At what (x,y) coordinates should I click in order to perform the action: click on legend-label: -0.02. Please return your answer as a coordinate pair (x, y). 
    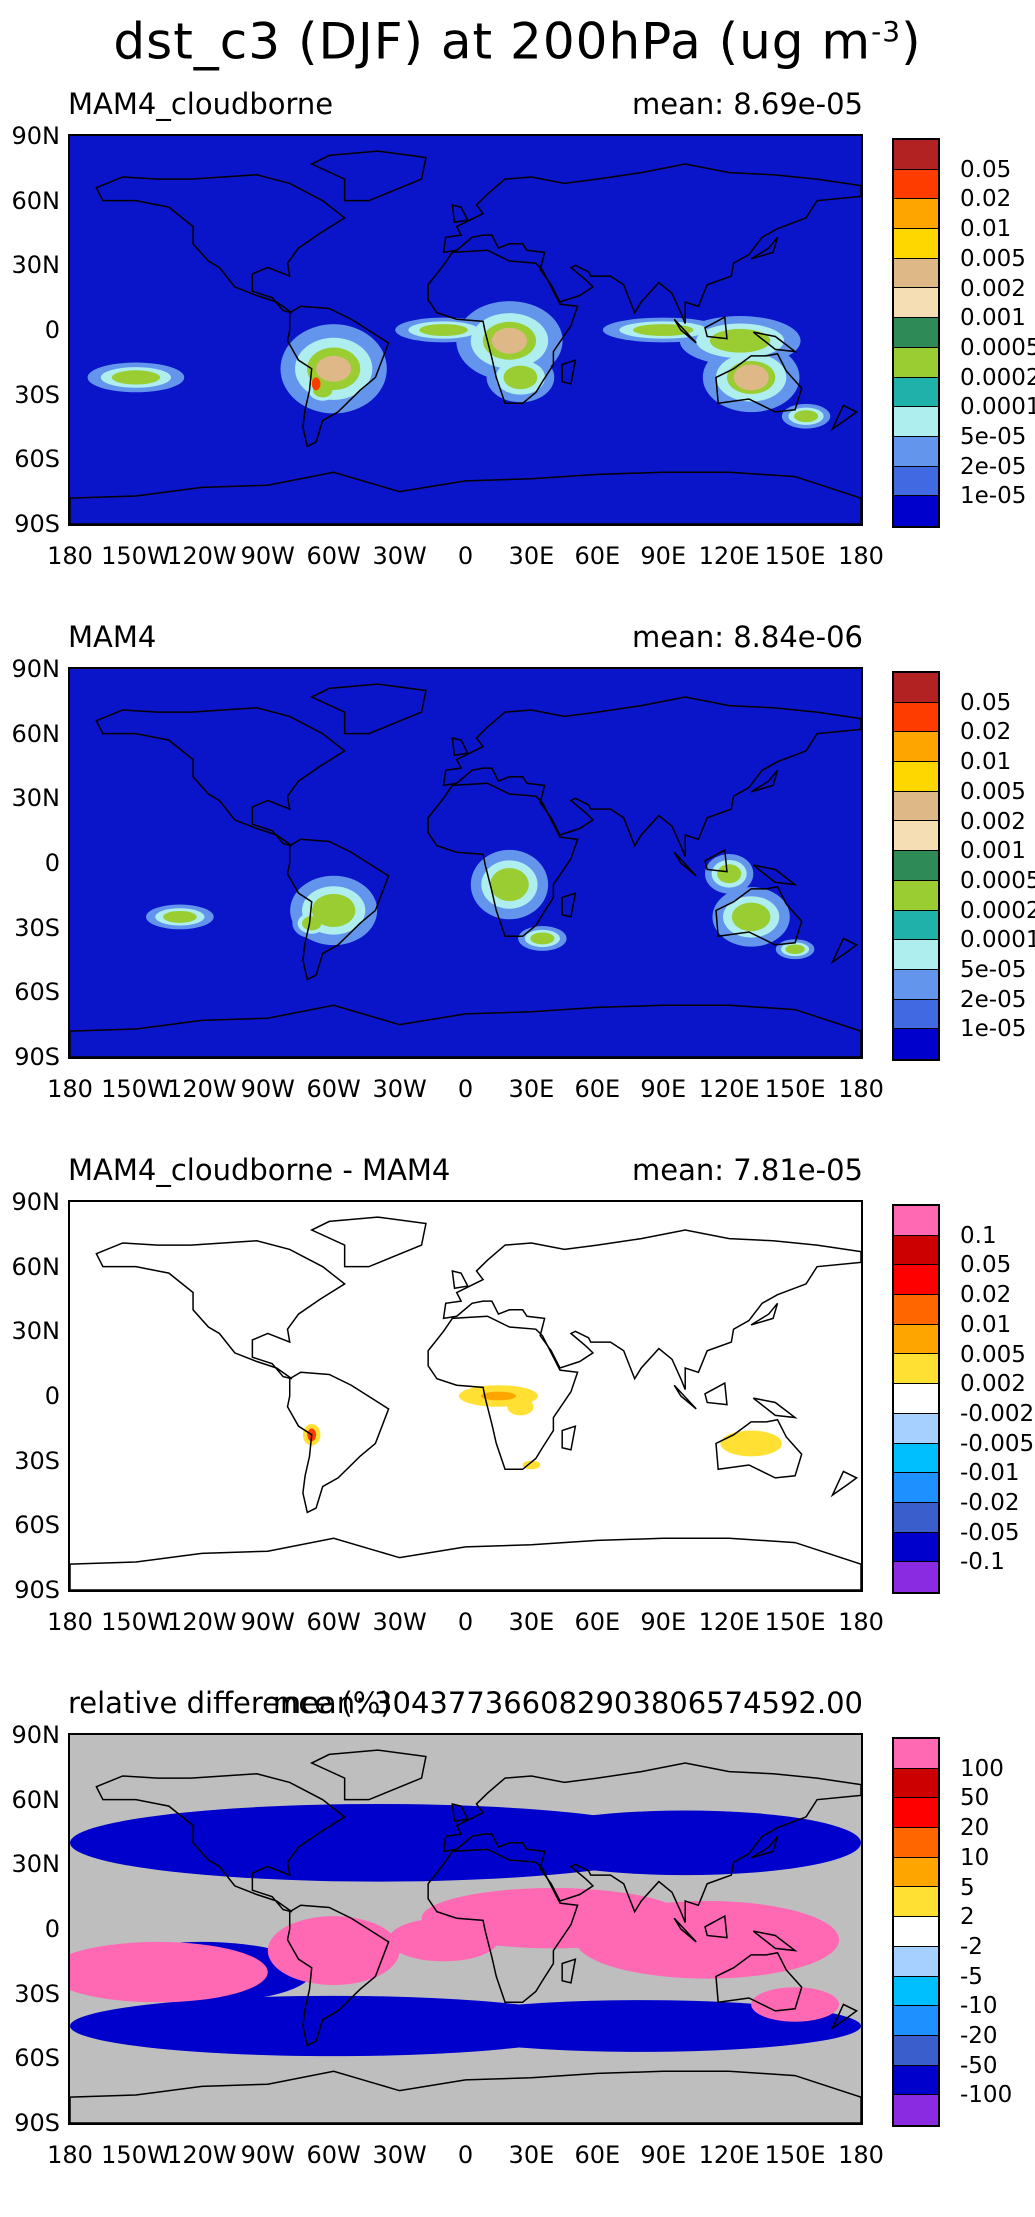
    Looking at the image, I should click on (990, 1503).